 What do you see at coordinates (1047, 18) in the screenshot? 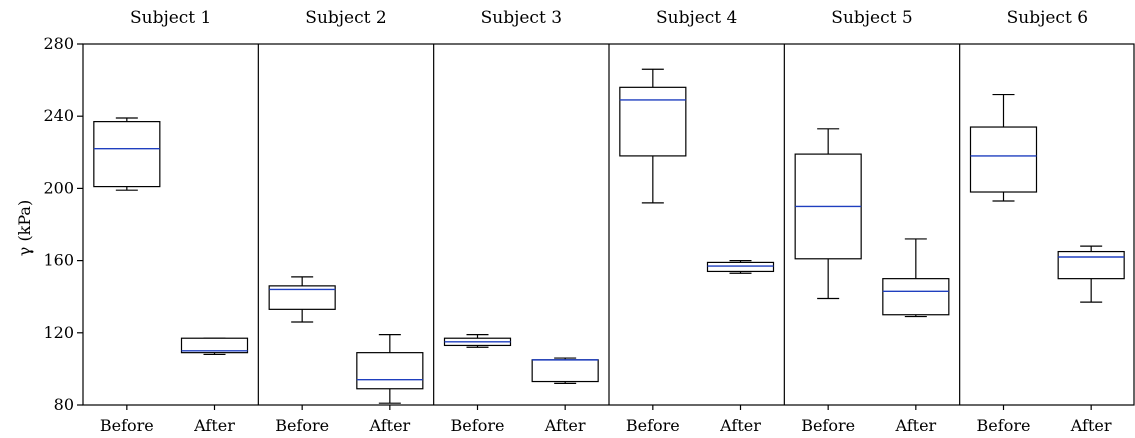
I see `subject-title: Subject 6` at bounding box center [1047, 18].